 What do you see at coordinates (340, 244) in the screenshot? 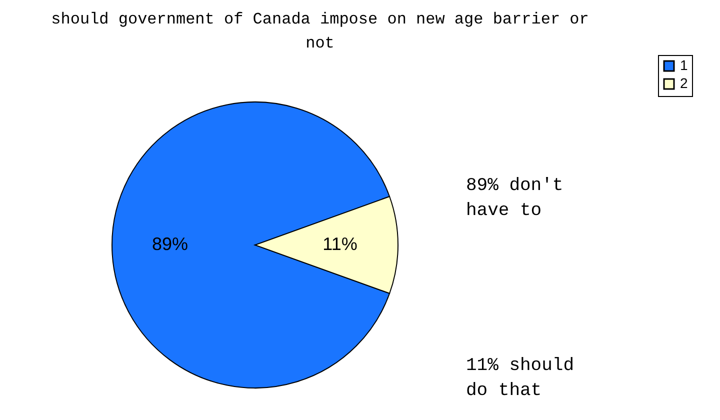
I see `data-label: 11%` at bounding box center [340, 244].